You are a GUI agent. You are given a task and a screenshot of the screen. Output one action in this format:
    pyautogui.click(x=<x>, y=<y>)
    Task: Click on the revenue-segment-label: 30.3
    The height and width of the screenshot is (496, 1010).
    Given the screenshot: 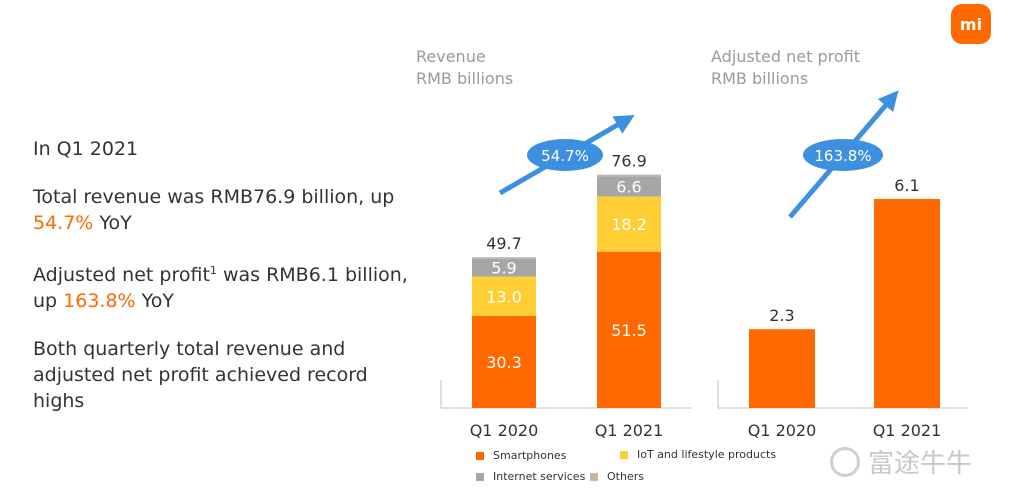 What is the action you would take?
    pyautogui.click(x=504, y=362)
    